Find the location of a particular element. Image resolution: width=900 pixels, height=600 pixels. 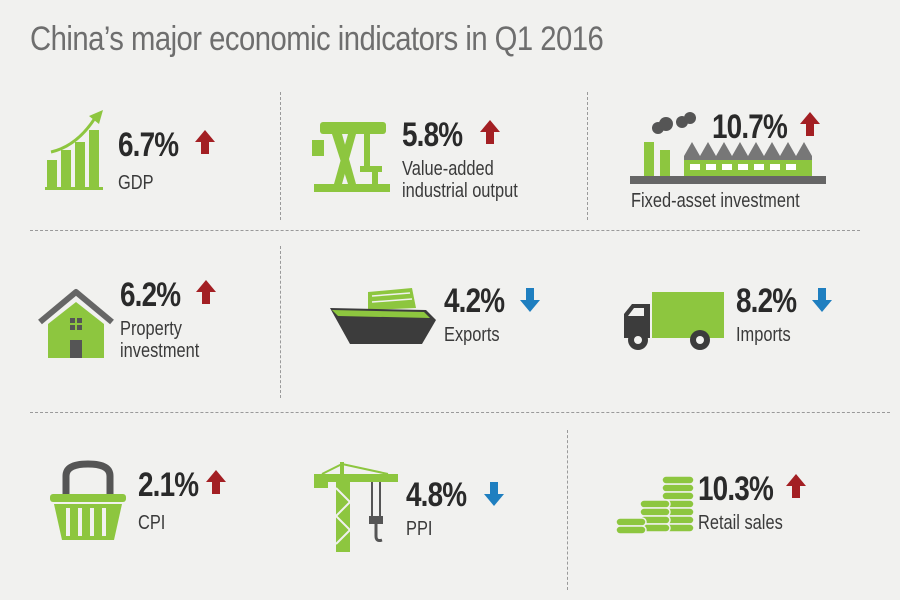

retail-sales-value: 10.3% is located at coordinates (736, 489).